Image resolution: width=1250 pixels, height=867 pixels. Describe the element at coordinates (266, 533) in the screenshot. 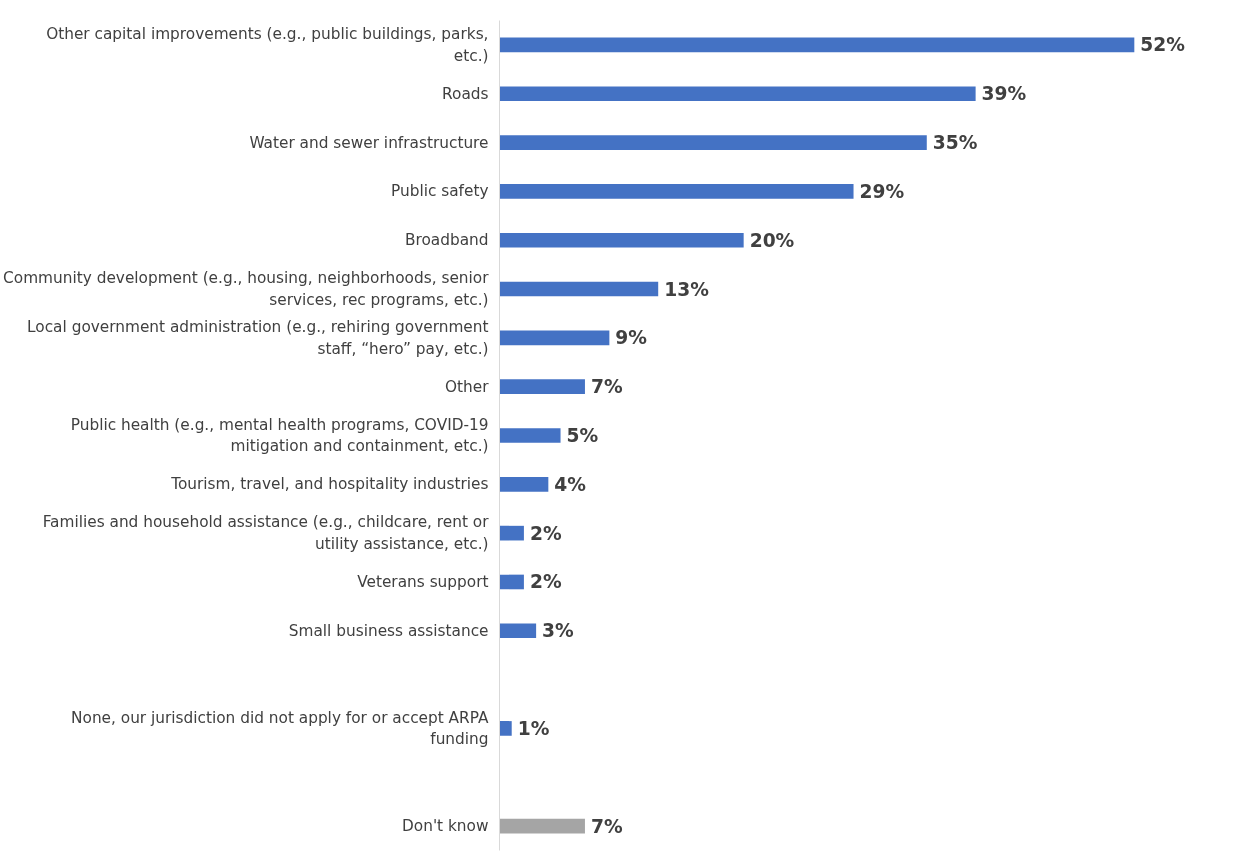

I see `y-tick-label: Families and household assistance (e.g., childcare, rent or utility assistance, etc.)` at that location.